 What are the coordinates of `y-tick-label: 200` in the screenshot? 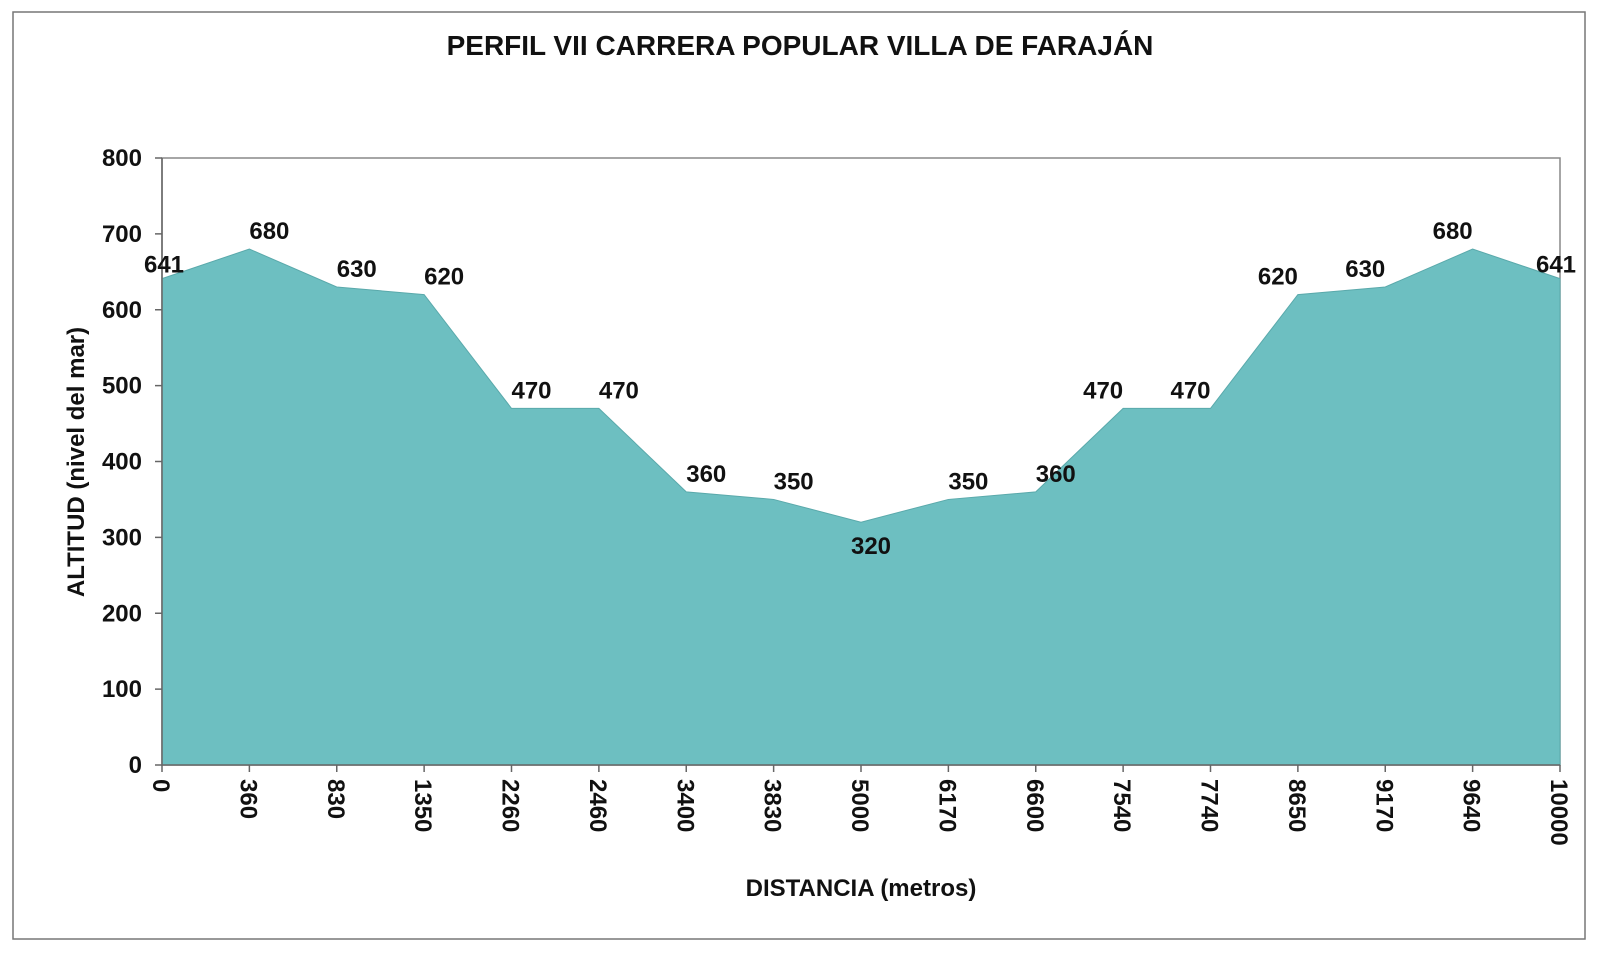 It's located at (122, 613).